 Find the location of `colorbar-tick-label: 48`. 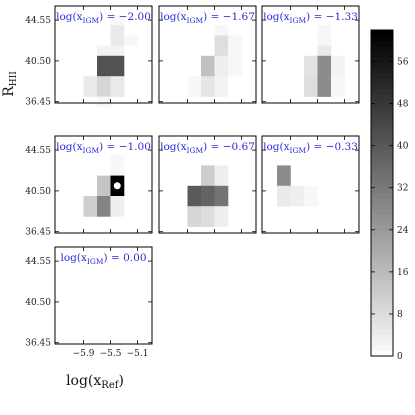

colorbar-tick-label: 48 is located at coordinates (403, 105).